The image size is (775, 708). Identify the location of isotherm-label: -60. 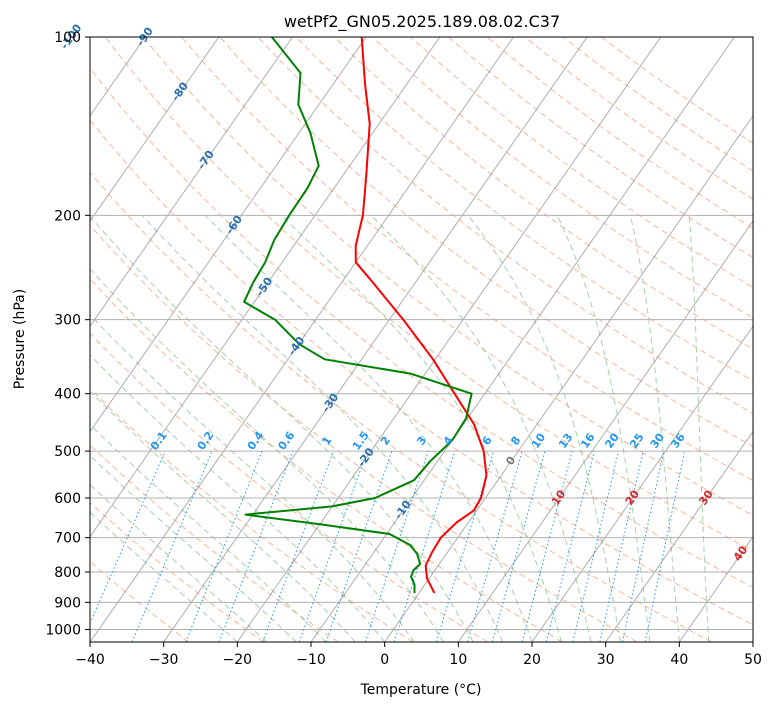
(234, 225).